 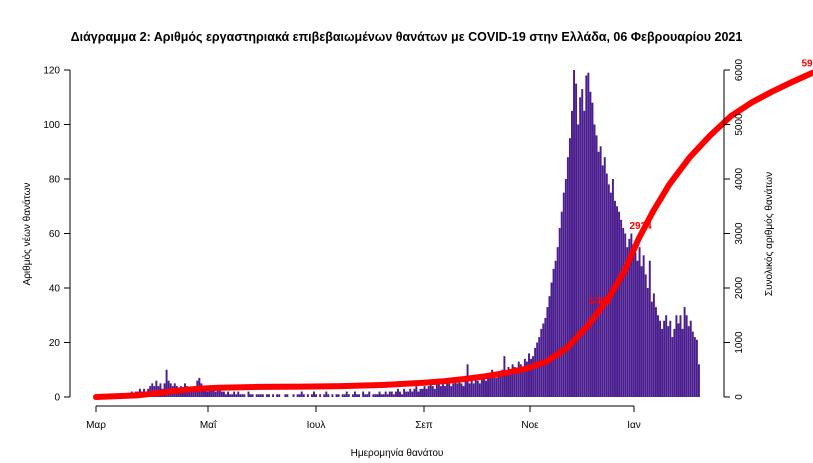 I want to click on x-axis-title: Ημερομηνία θανάτου, so click(x=397, y=453).